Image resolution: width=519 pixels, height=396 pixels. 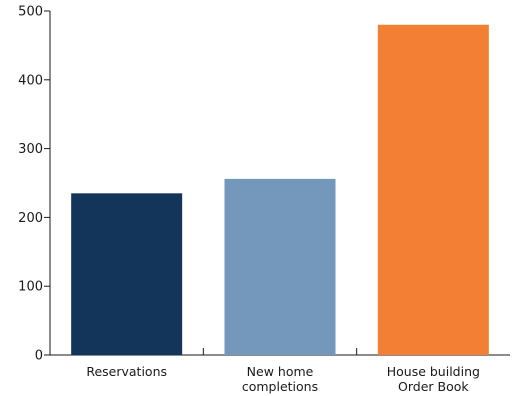 What do you see at coordinates (433, 371) in the screenshot?
I see `category-label-line: House building` at bounding box center [433, 371].